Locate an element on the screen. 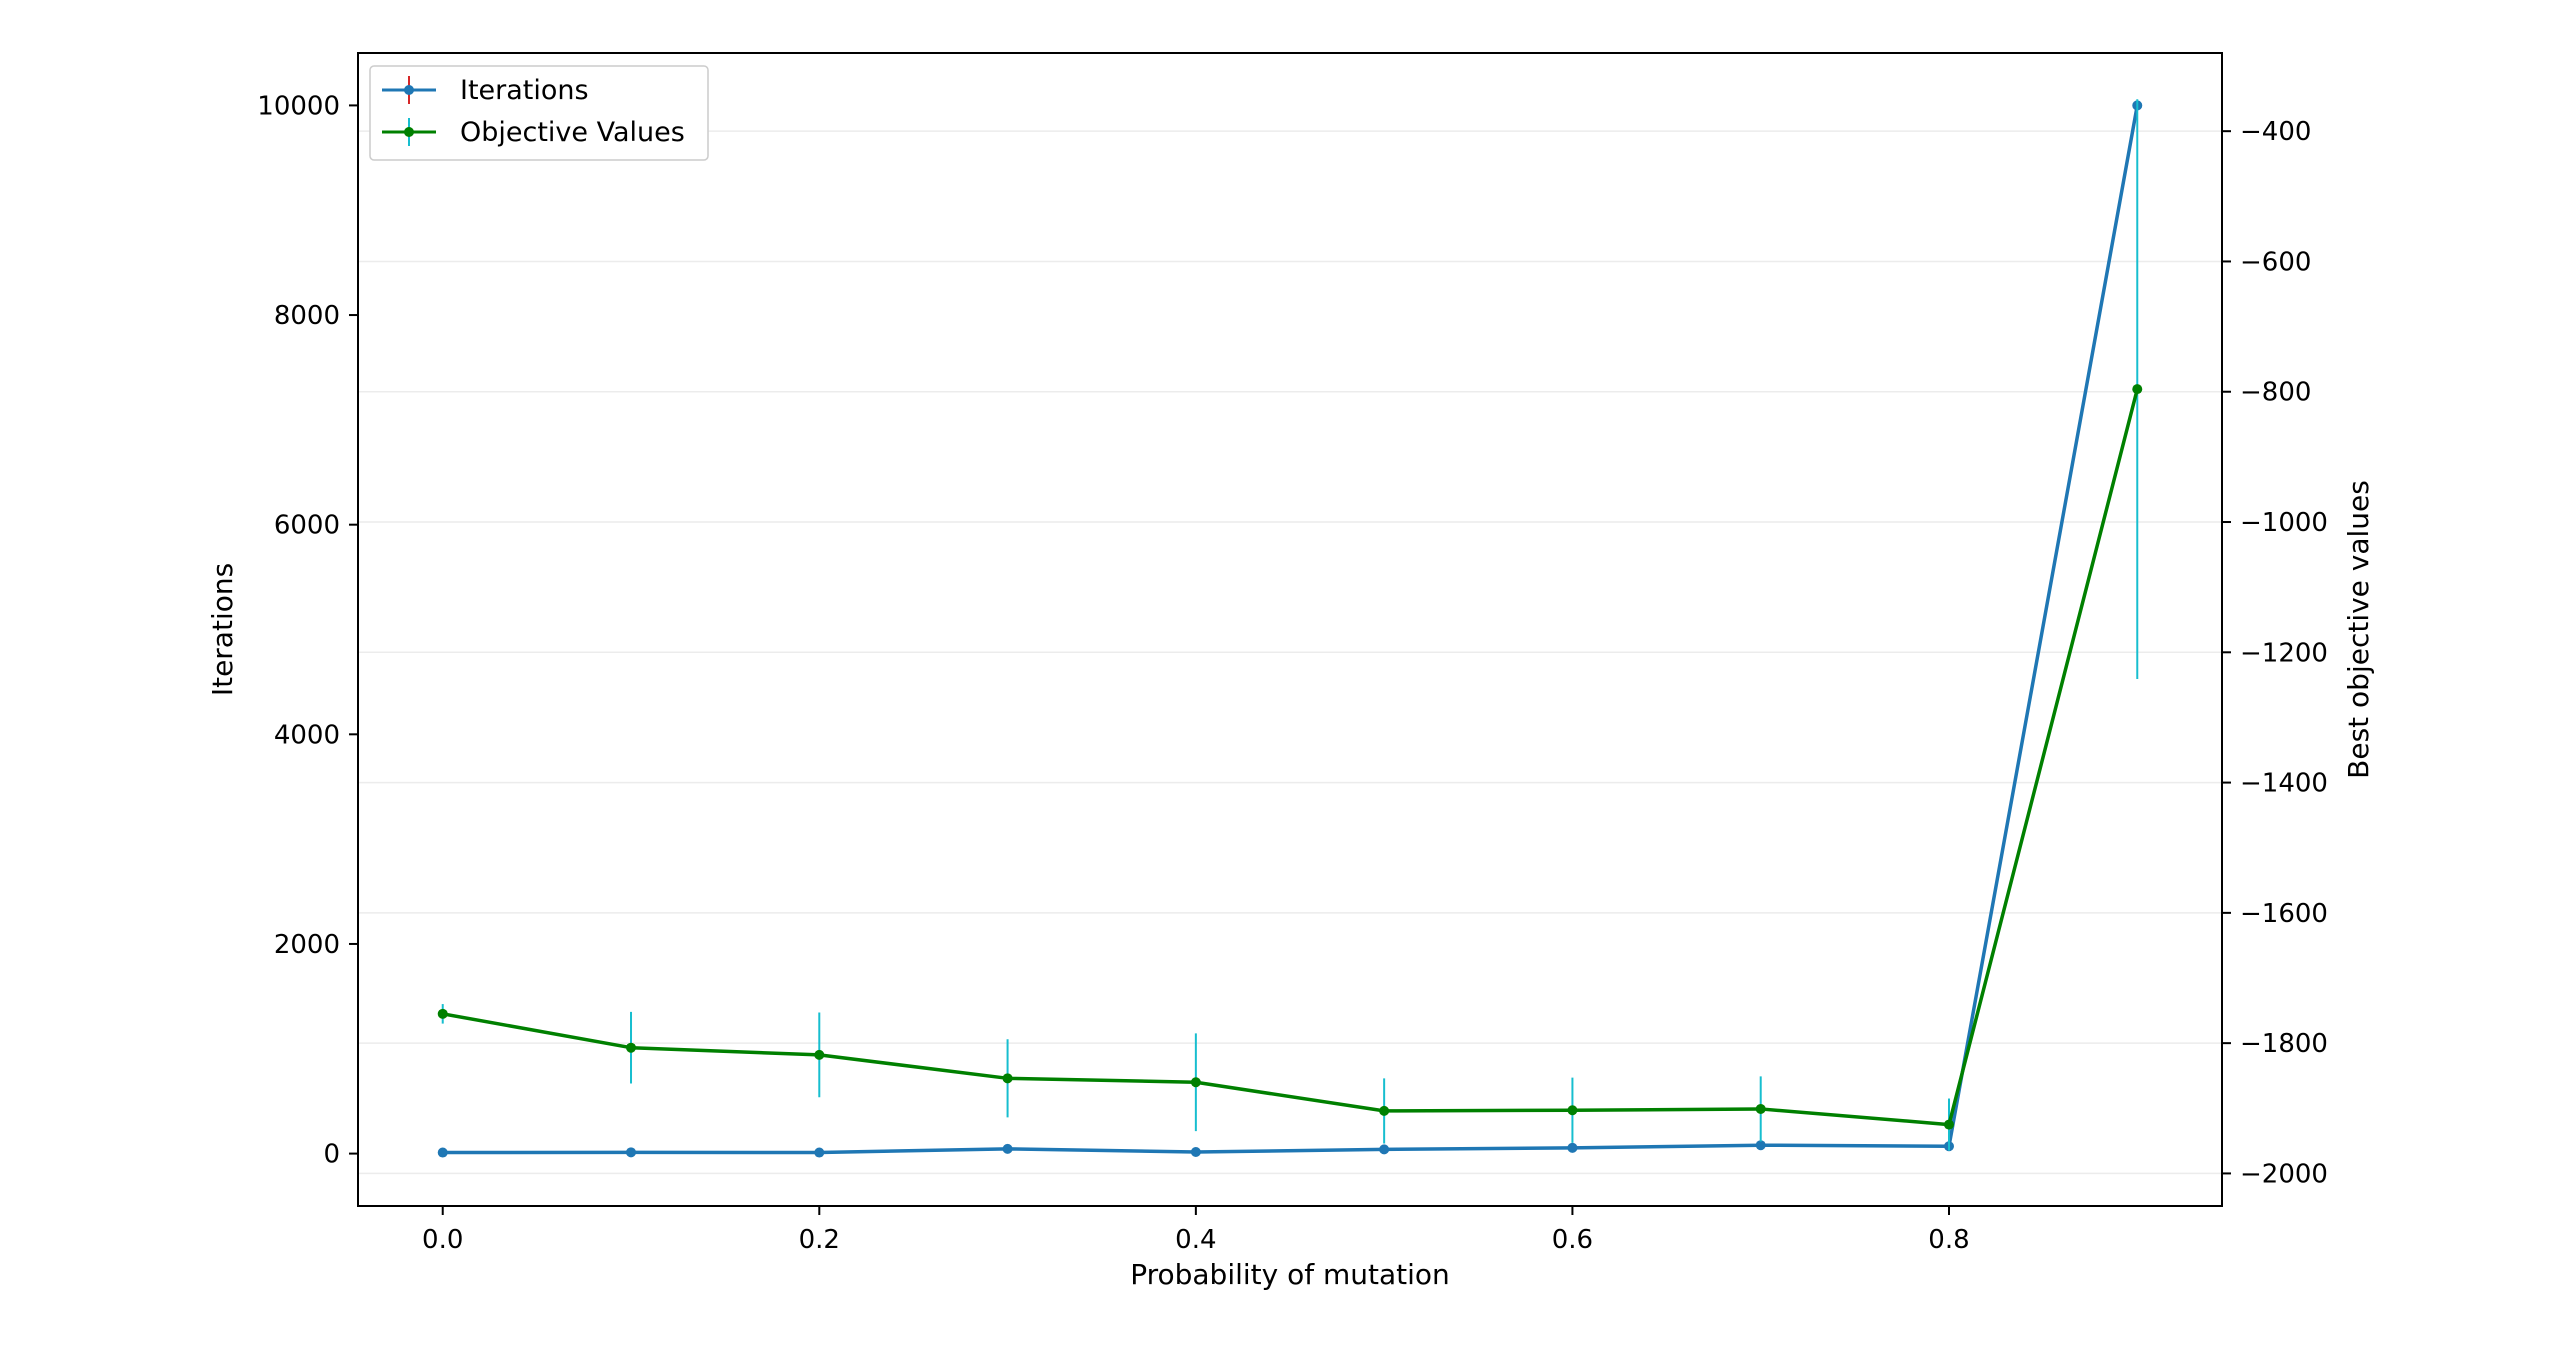 The width and height of the screenshot is (2560, 1354). x-tick-label-2: 0.4 is located at coordinates (1195, 1240).